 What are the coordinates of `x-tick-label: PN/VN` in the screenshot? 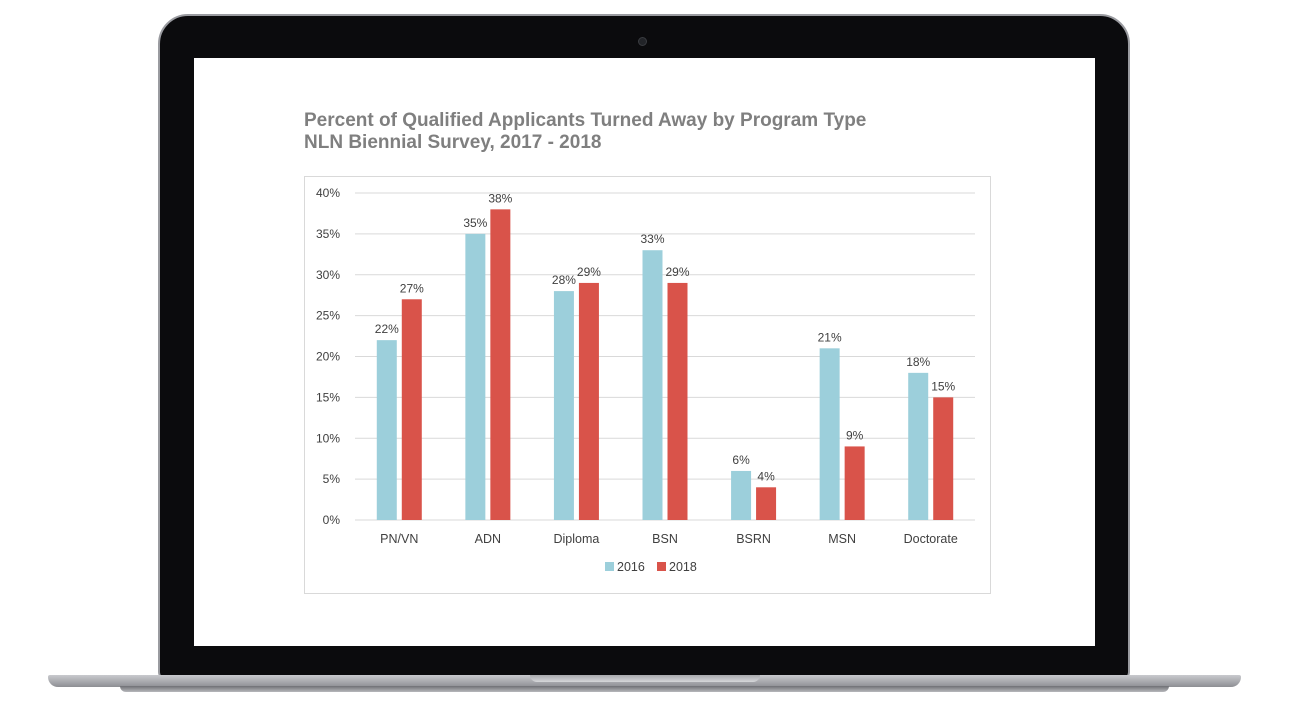 It's located at (399, 539).